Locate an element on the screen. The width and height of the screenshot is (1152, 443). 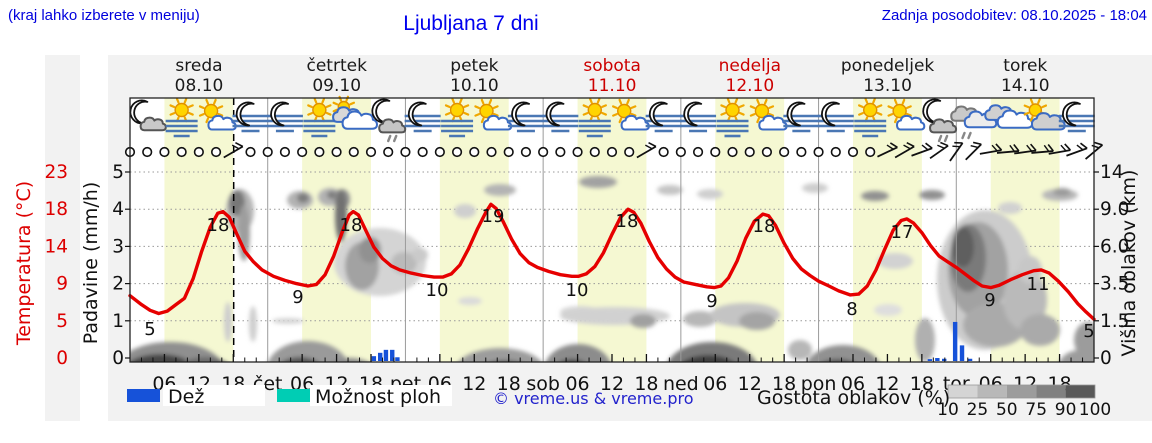
day-label-sreda: sreda 08.10 is located at coordinates (199, 76).